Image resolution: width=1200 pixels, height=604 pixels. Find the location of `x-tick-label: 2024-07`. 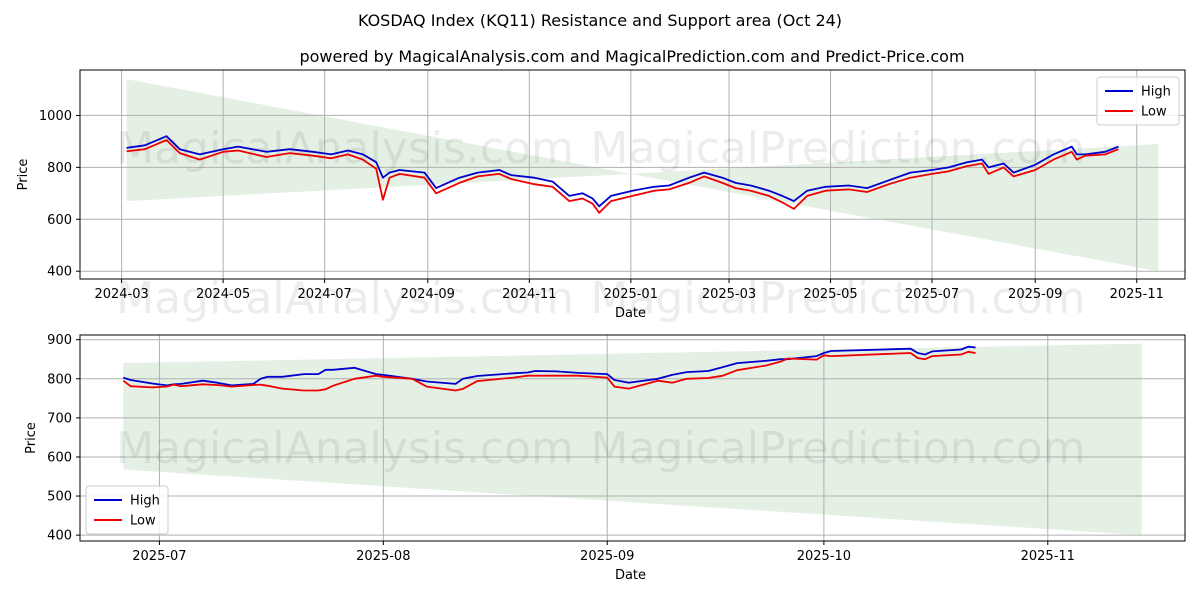

x-tick-label: 2024-07 is located at coordinates (324, 294).